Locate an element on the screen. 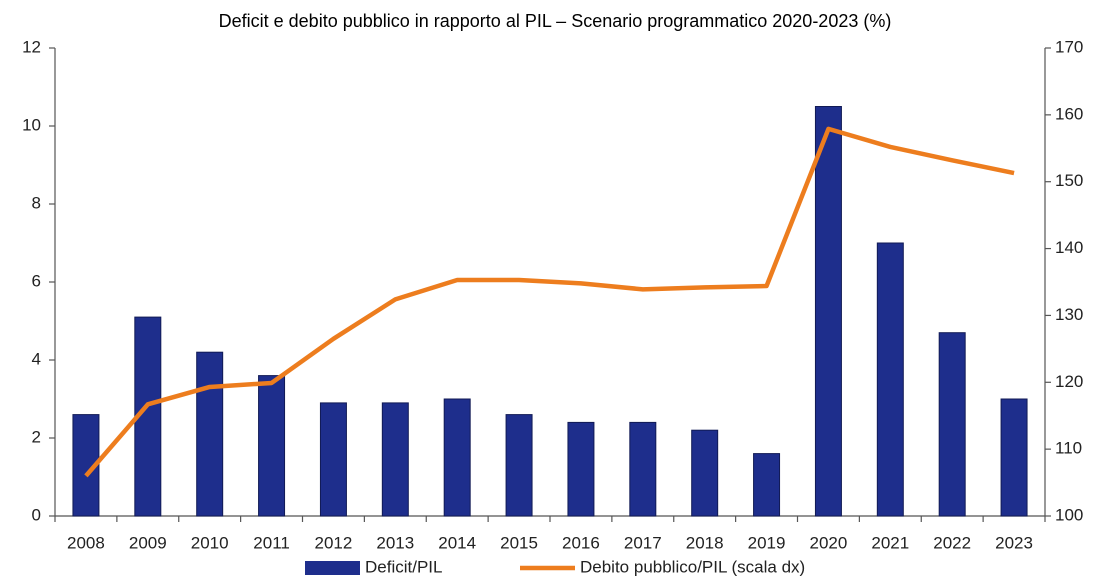 This screenshot has height=580, width=1105. y2-tick-label: 120 is located at coordinates (1069, 381).